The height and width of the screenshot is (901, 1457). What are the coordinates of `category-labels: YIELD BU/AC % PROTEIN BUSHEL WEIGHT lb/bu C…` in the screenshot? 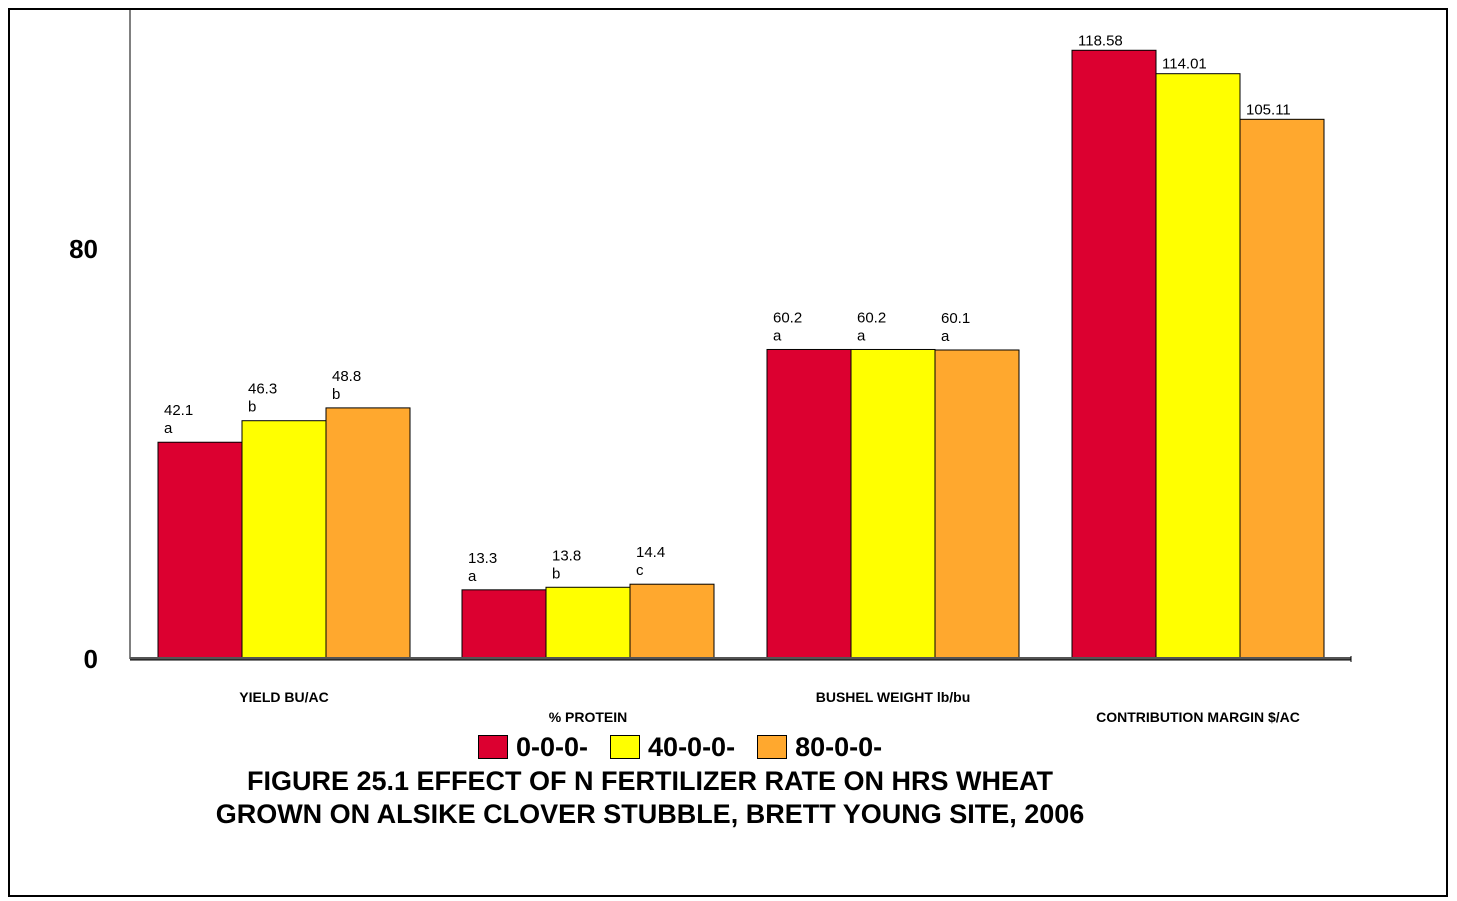 It's located at (769, 707).